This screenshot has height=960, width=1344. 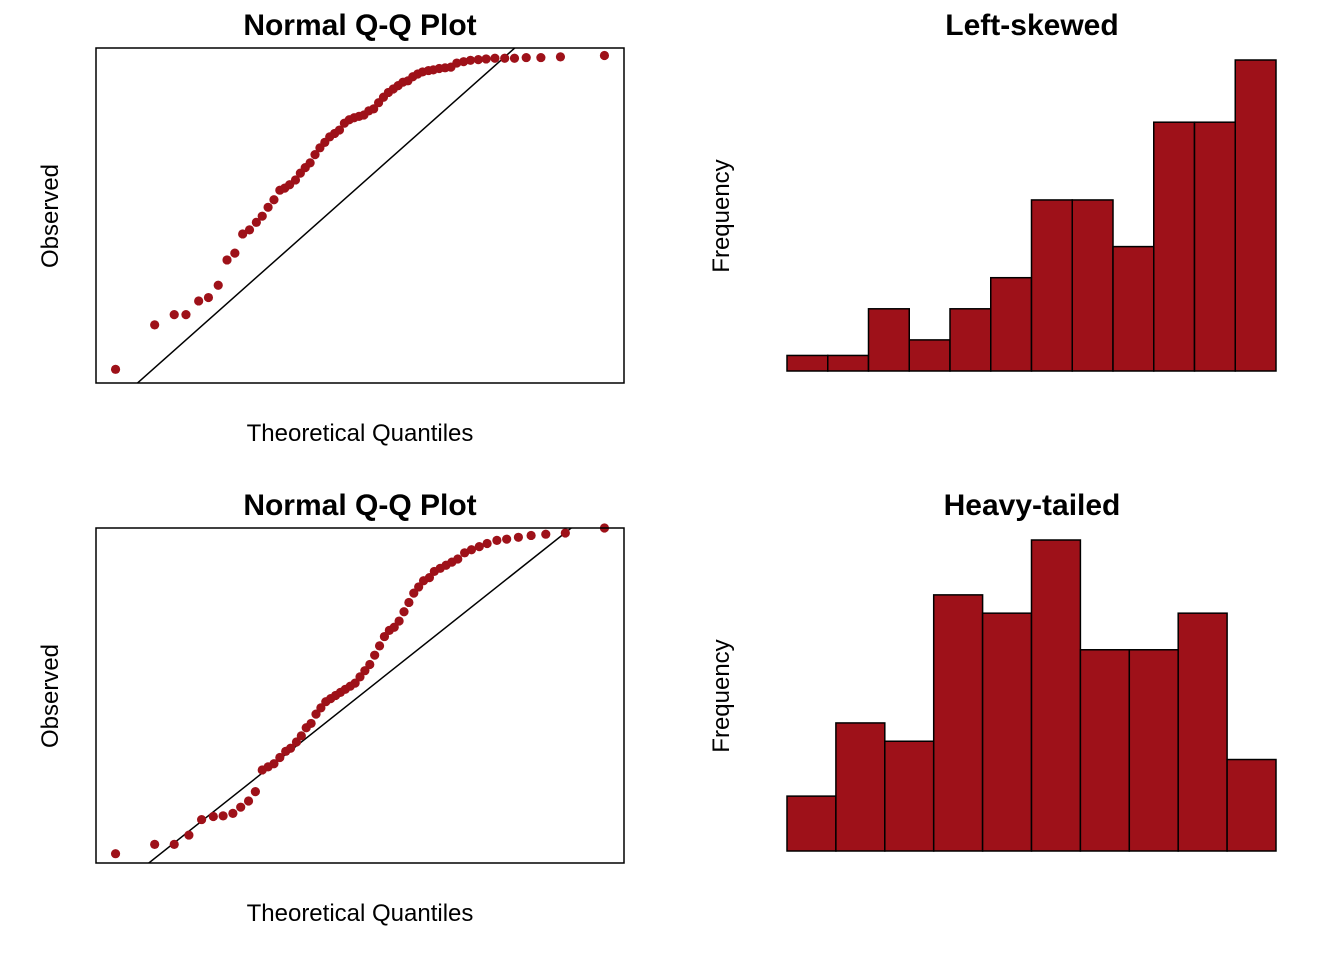 I want to click on qq-top-plot-frame, so click(x=360, y=215).